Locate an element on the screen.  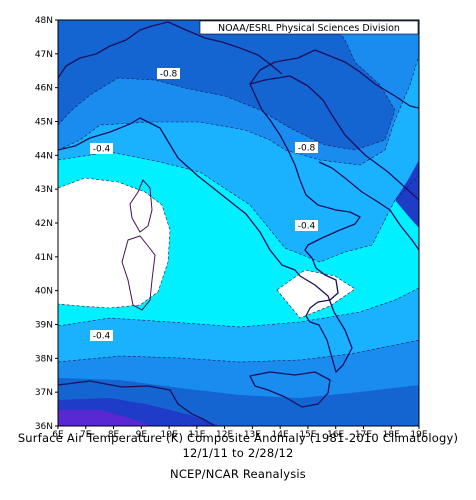
caption-source: NCEP/NCAR Reanalysis is located at coordinates (238, 474).